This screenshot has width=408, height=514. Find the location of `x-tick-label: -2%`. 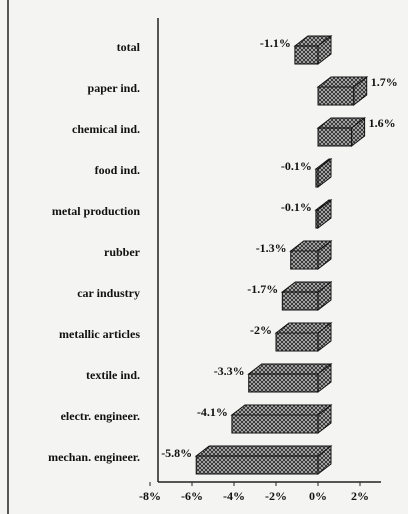

x-tick-label: -2% is located at coordinates (276, 496).